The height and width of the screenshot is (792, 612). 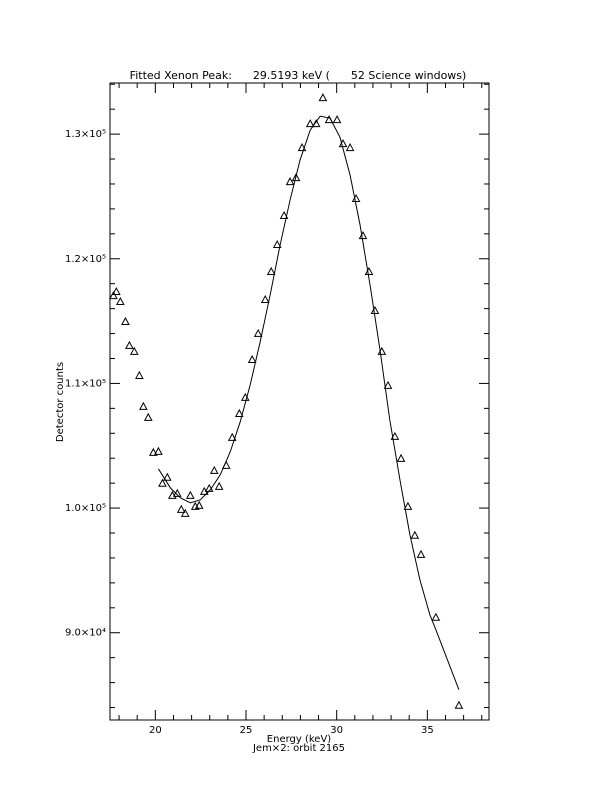 I want to click on y-tick-label: 1.2×10⁵, so click(x=85, y=259).